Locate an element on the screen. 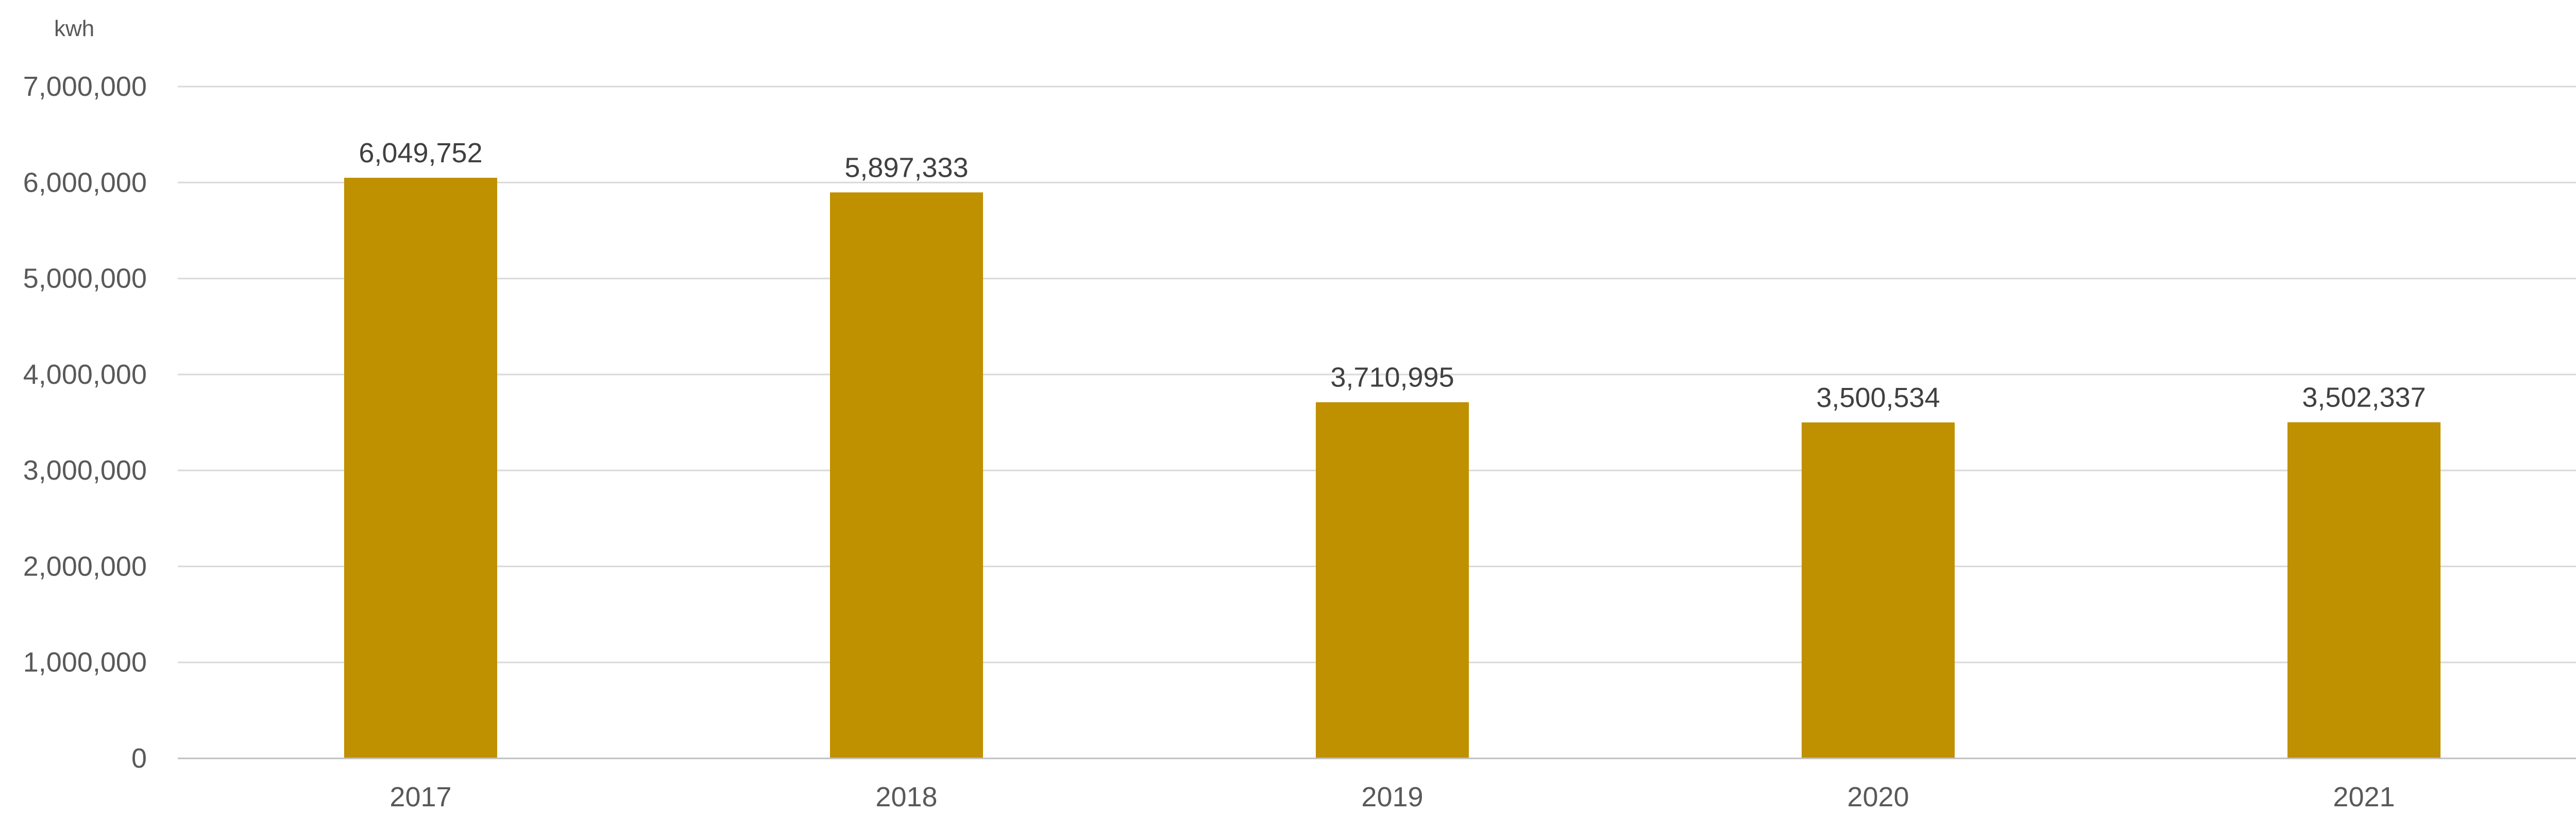 The image size is (2576, 830). data-label-2020: 3,500,534 is located at coordinates (1878, 397).